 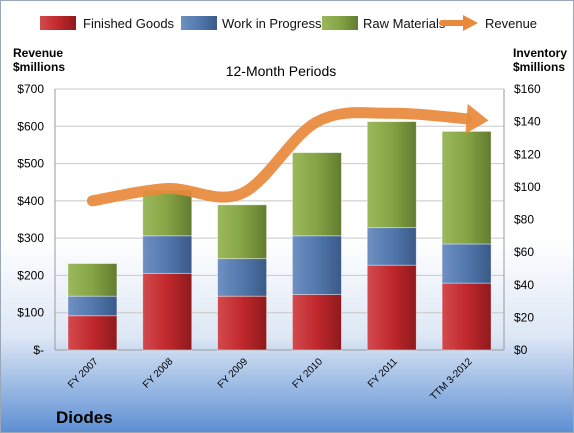 What do you see at coordinates (404, 23) in the screenshot?
I see `legend-label-raw-materials: Raw Materials` at bounding box center [404, 23].